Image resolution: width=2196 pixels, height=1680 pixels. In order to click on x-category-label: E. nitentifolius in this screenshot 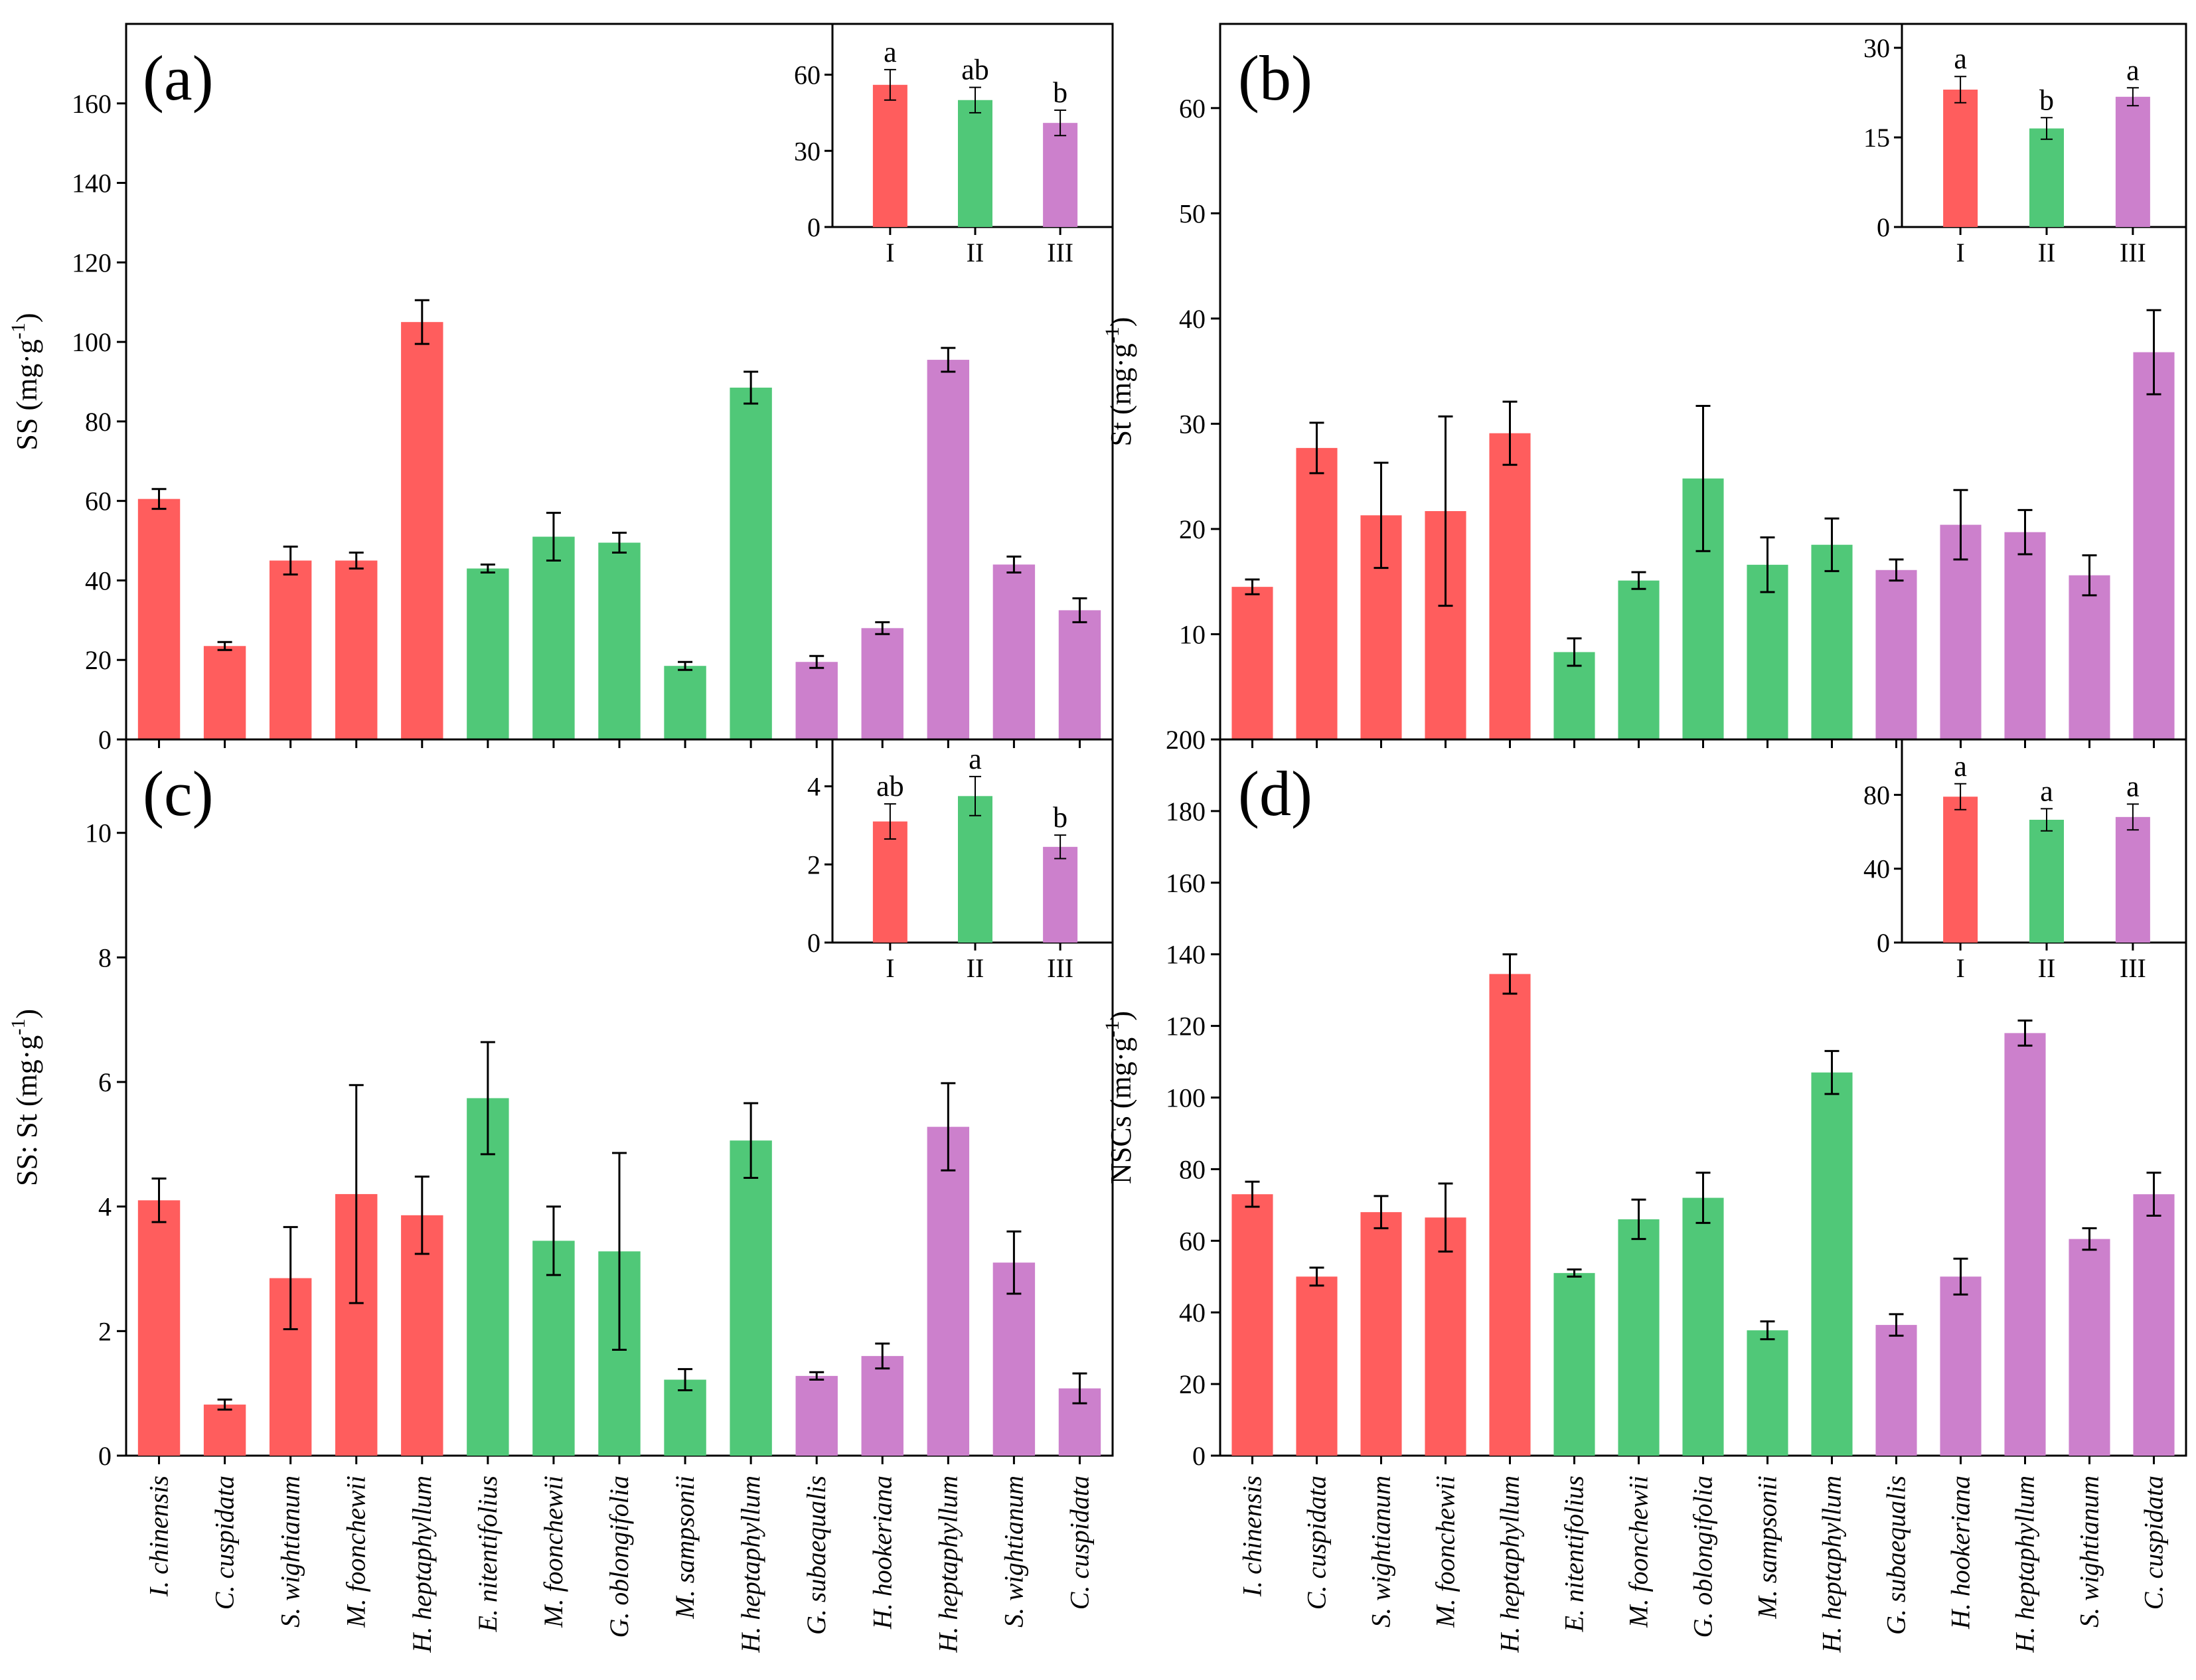, I will do `click(488, 1554)`.